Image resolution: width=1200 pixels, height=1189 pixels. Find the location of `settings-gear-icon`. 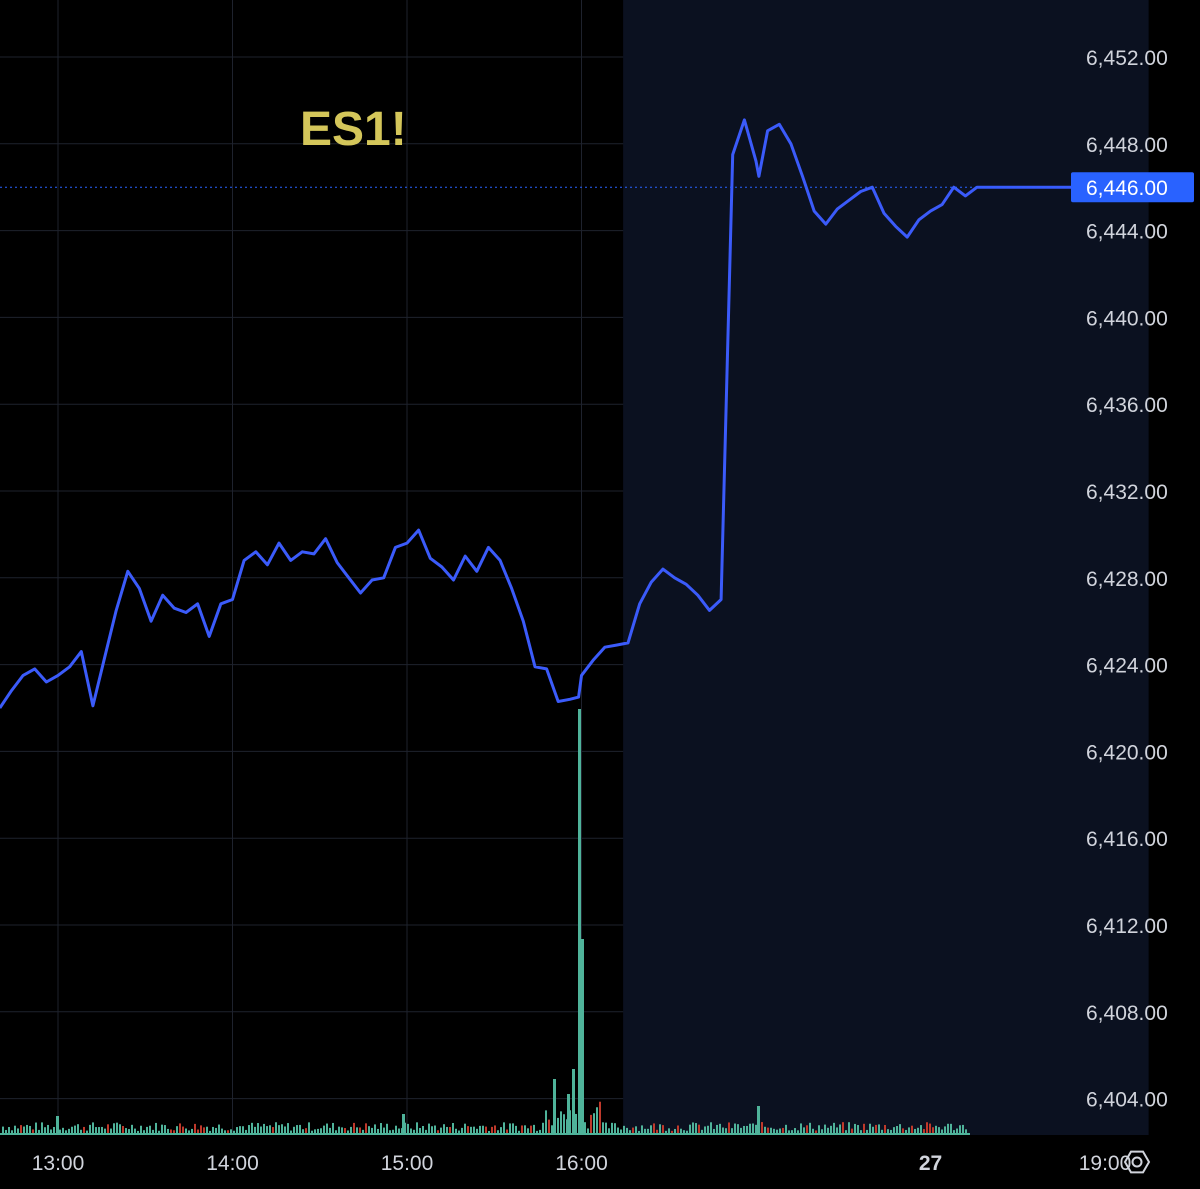

settings-gear-icon is located at coordinates (1137, 1162).